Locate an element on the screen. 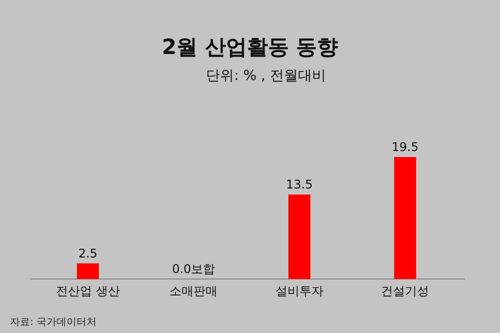 This screenshot has height=333, width=500. x-tick-label: 소매판매 is located at coordinates (194, 291).